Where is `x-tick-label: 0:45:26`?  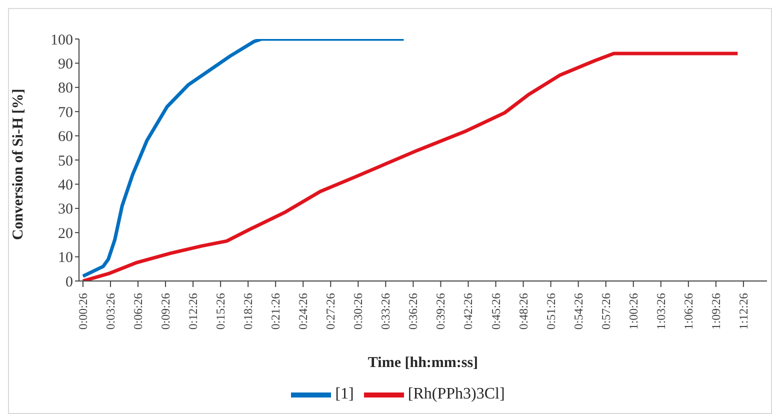 x-tick-label: 0:45:26 is located at coordinates (495, 311).